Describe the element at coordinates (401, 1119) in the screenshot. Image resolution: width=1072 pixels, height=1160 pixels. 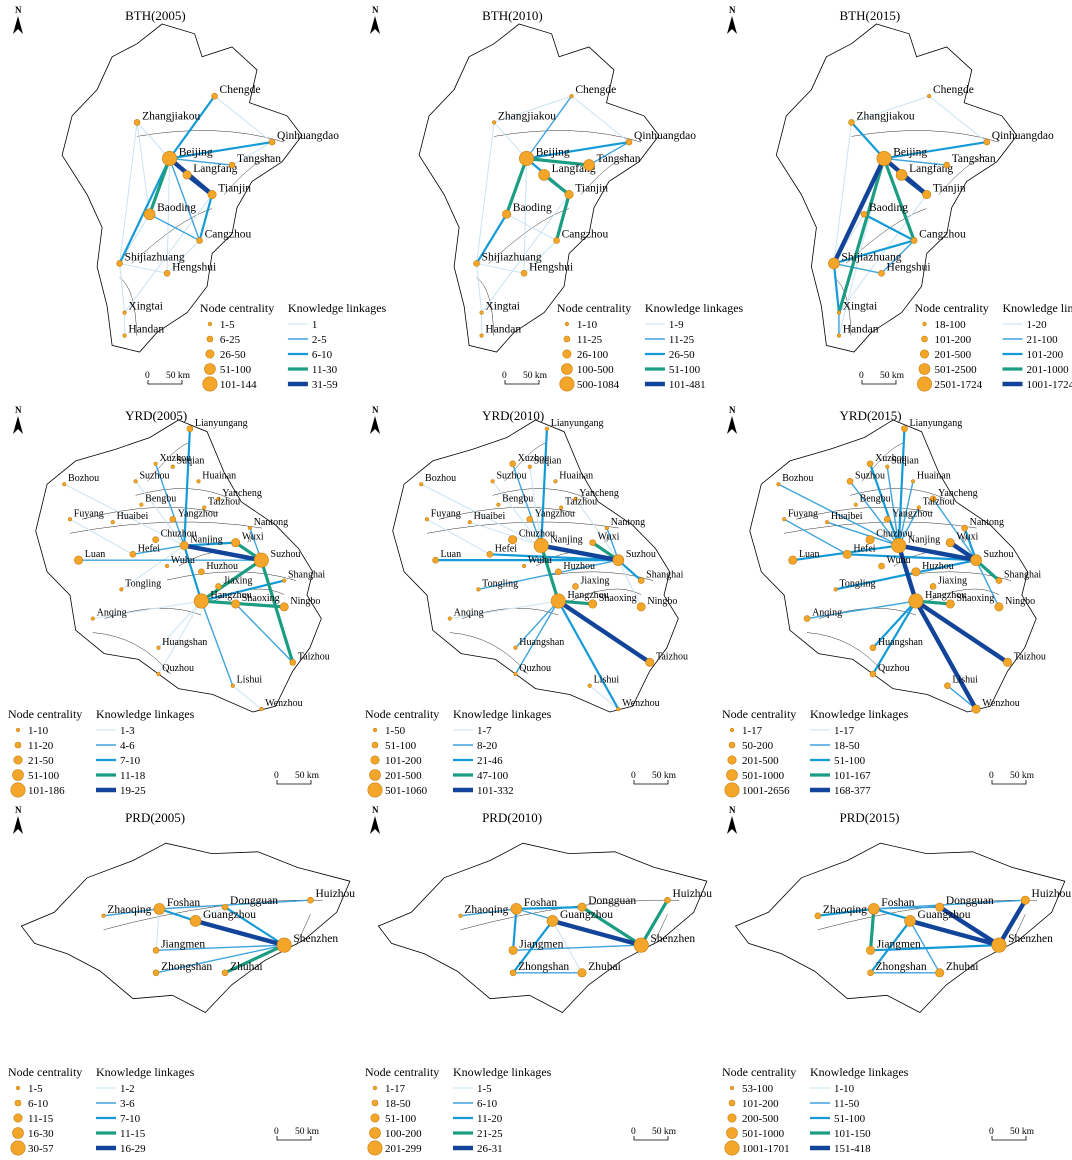
I see `legend-node-range: 51-100` at that location.